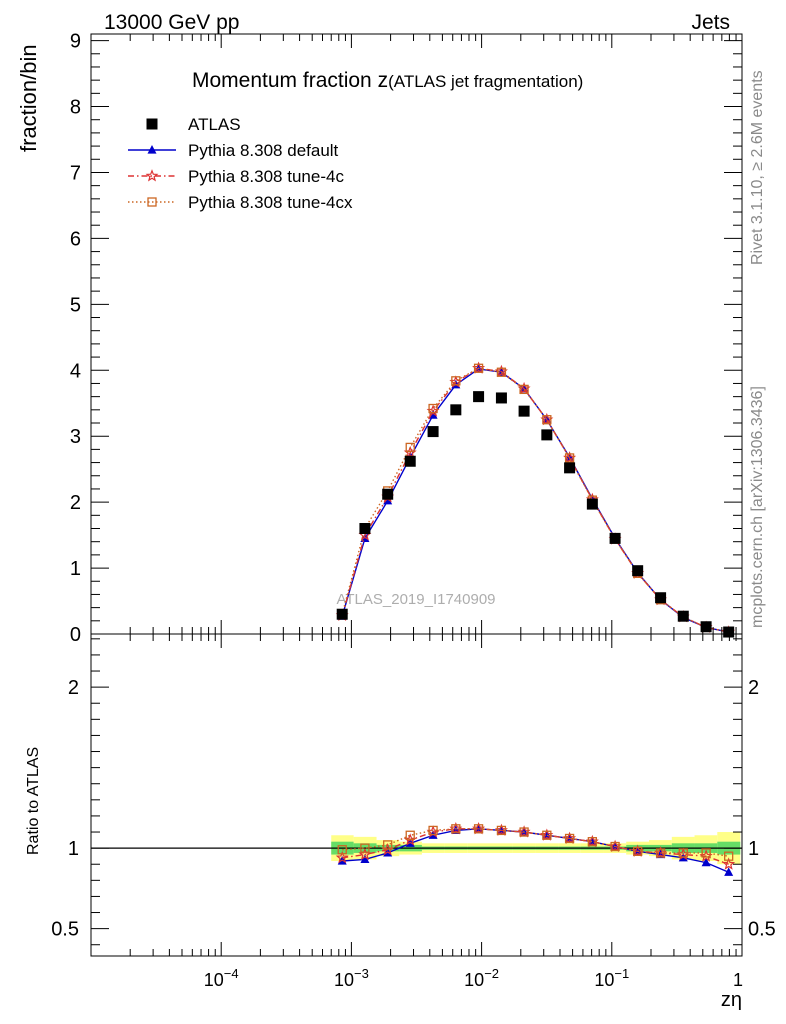  I want to click on y-tick-label: 5, so click(75, 305).